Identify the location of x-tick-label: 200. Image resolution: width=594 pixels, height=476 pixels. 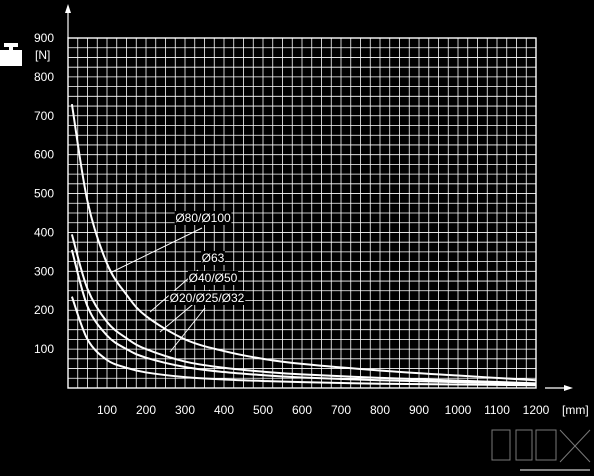
(146, 410).